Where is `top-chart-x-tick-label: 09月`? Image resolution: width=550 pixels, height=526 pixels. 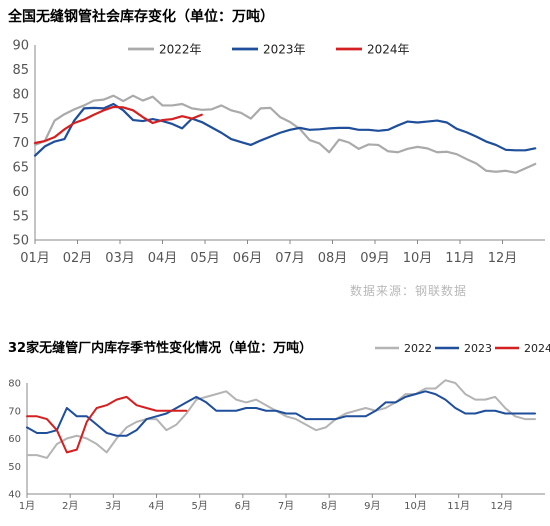 top-chart-x-tick-label: 09月 is located at coordinates (375, 258).